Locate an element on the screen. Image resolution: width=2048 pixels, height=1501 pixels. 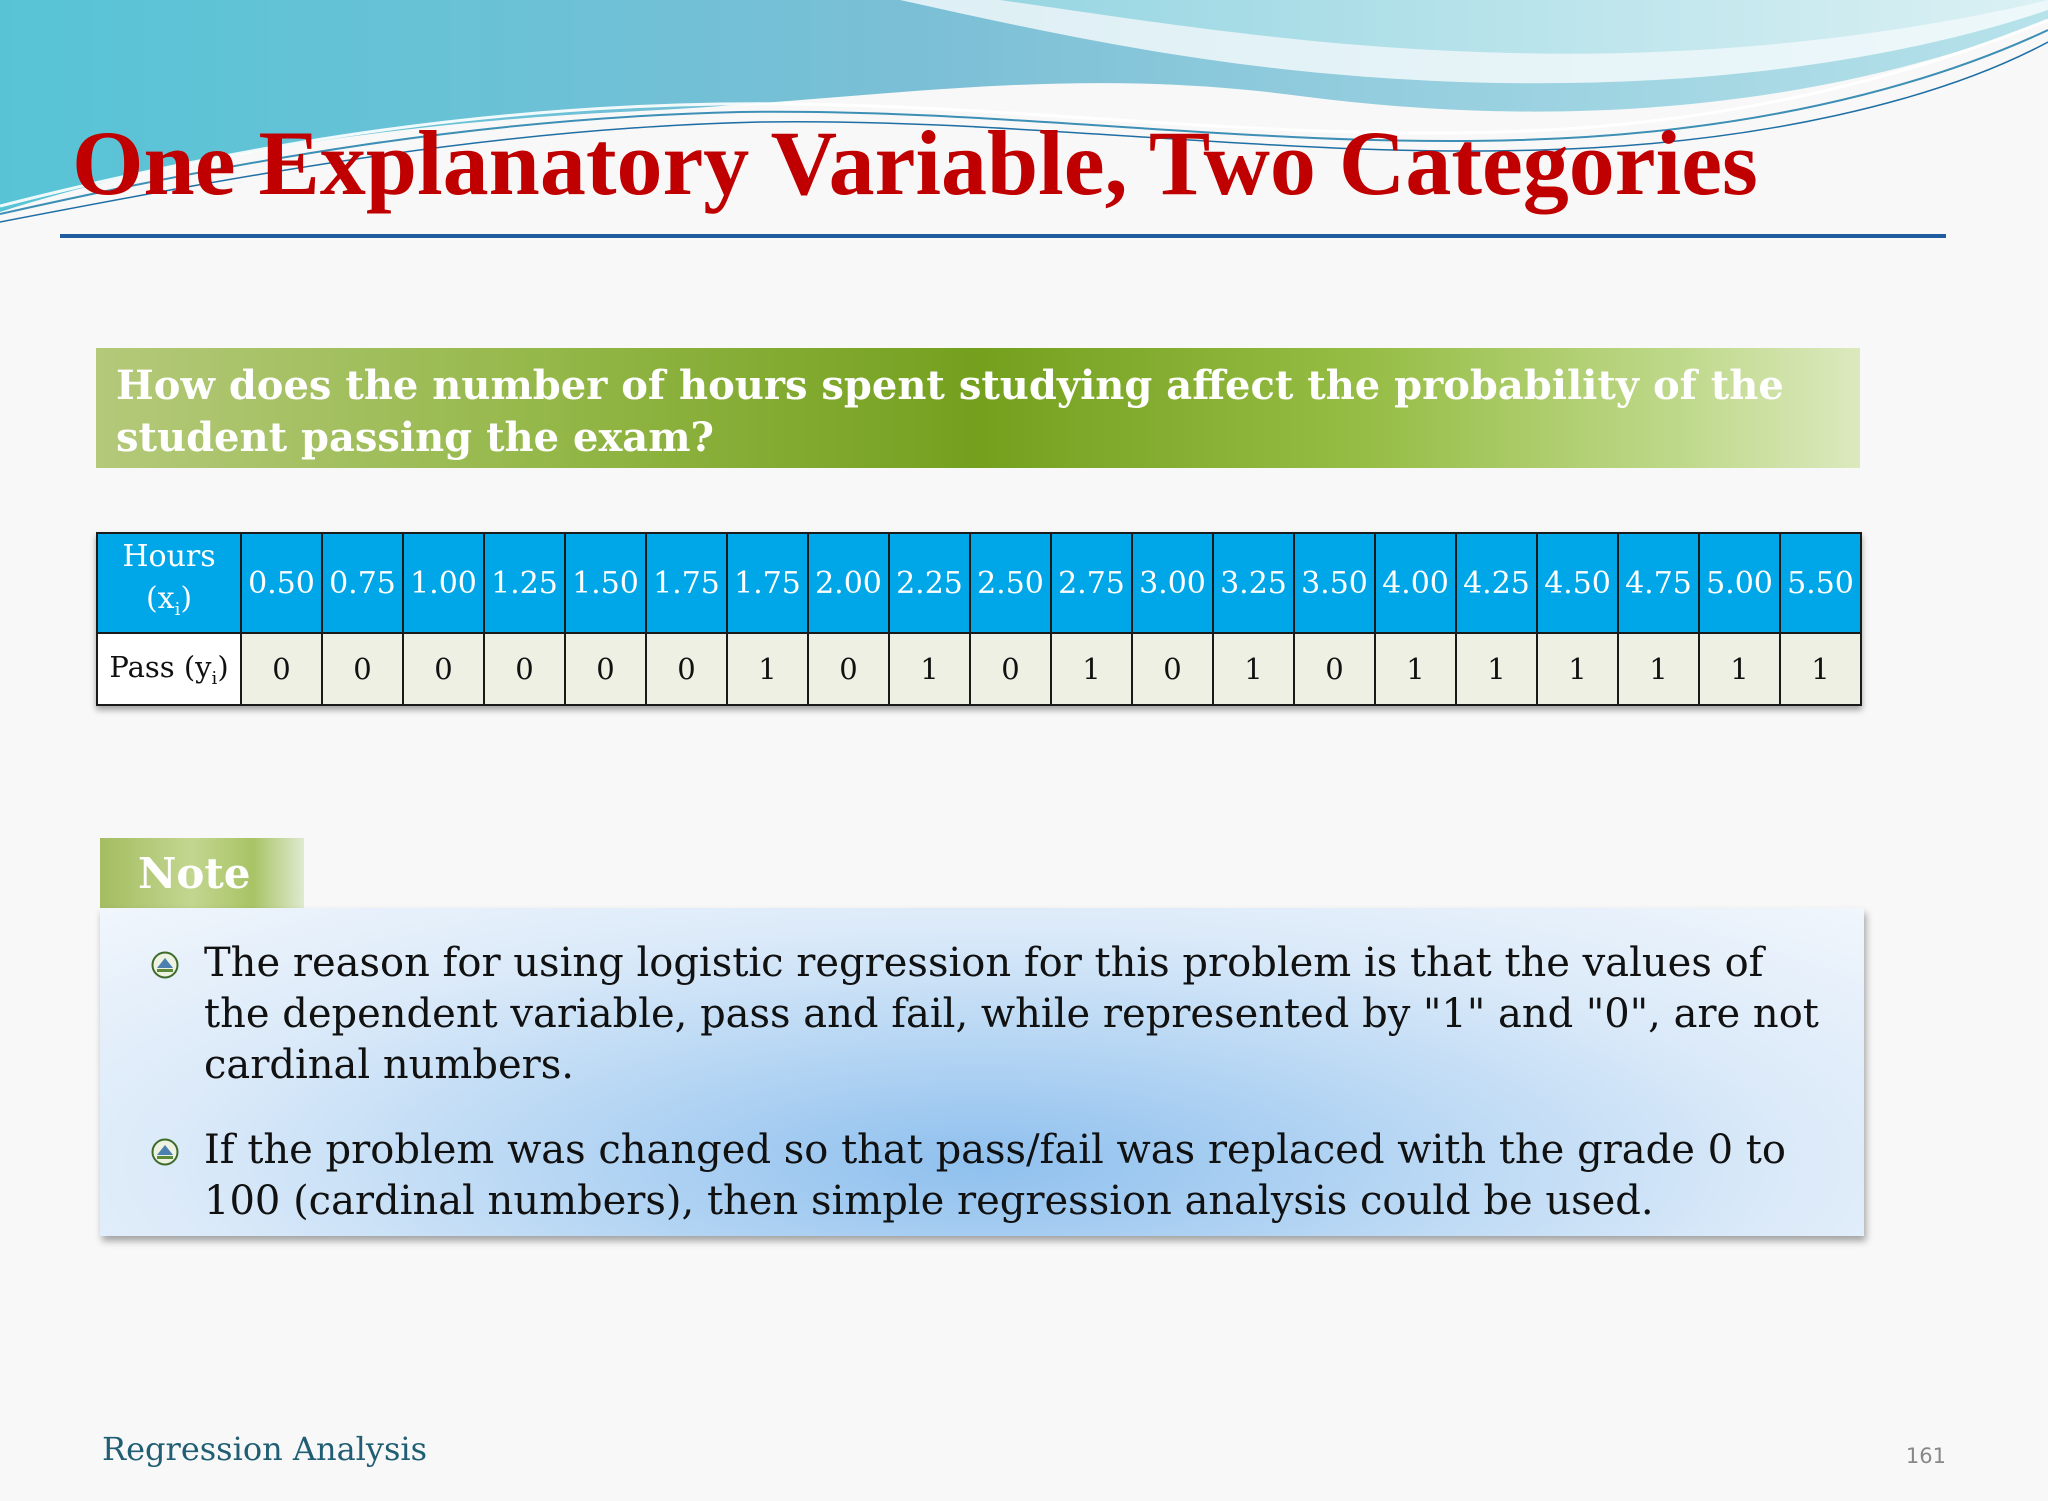
hours-cell: 1.00 is located at coordinates (443, 583).